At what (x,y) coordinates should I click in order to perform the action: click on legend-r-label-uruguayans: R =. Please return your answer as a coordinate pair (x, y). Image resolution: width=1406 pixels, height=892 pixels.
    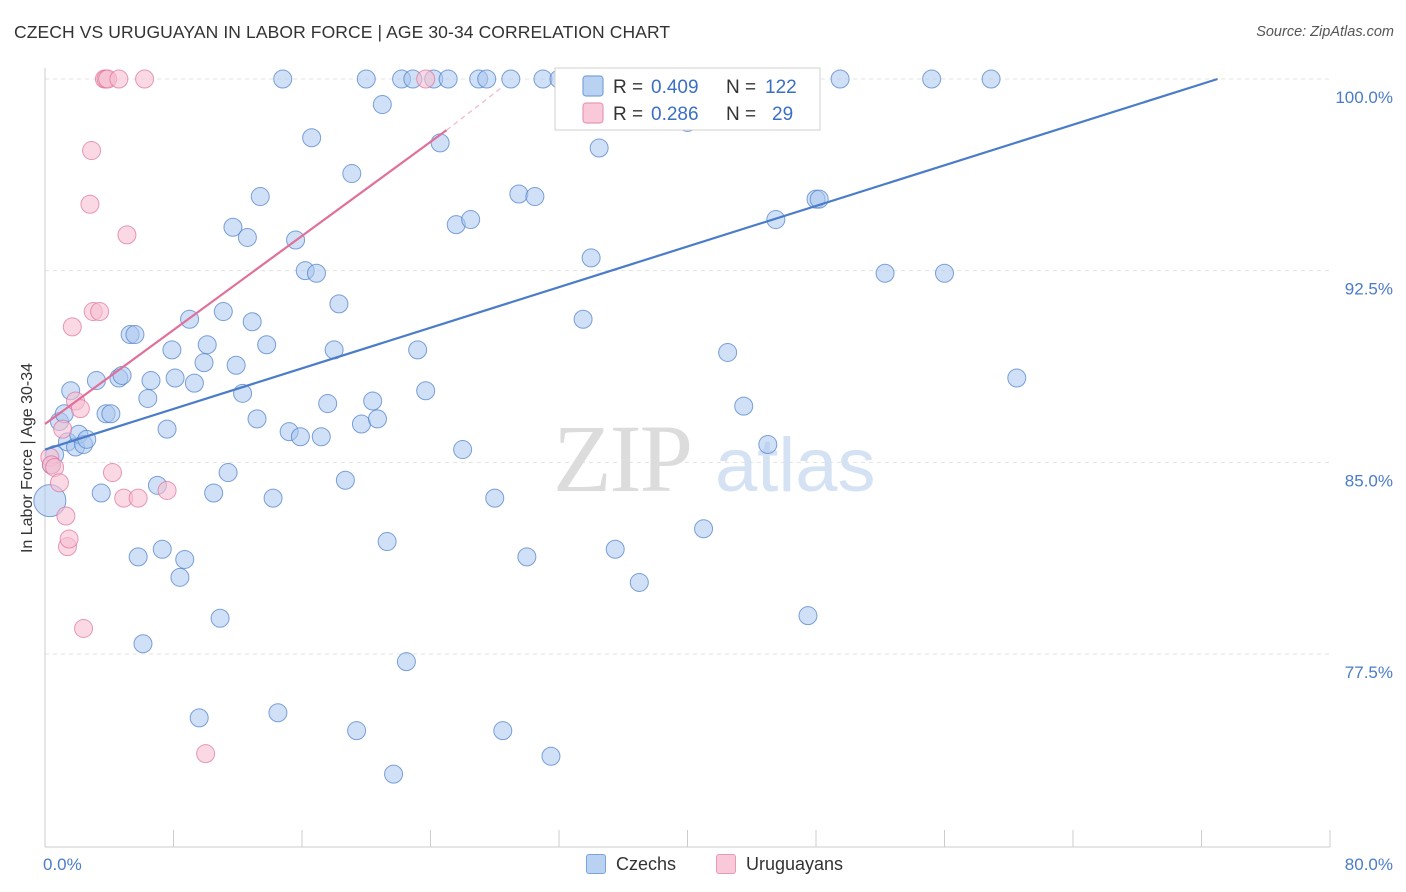
    Looking at the image, I should click on (628, 114).